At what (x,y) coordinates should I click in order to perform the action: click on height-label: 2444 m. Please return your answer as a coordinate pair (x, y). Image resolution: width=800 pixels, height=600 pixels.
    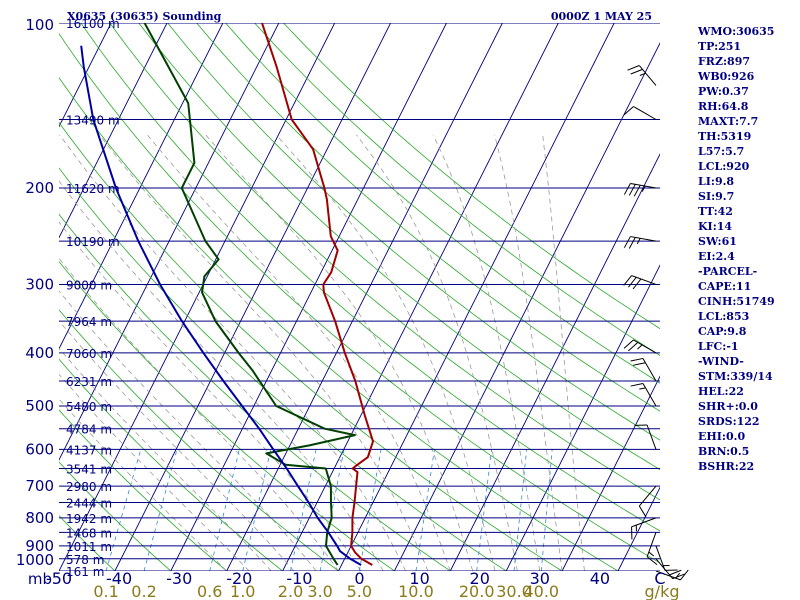
    Looking at the image, I should click on (89, 504).